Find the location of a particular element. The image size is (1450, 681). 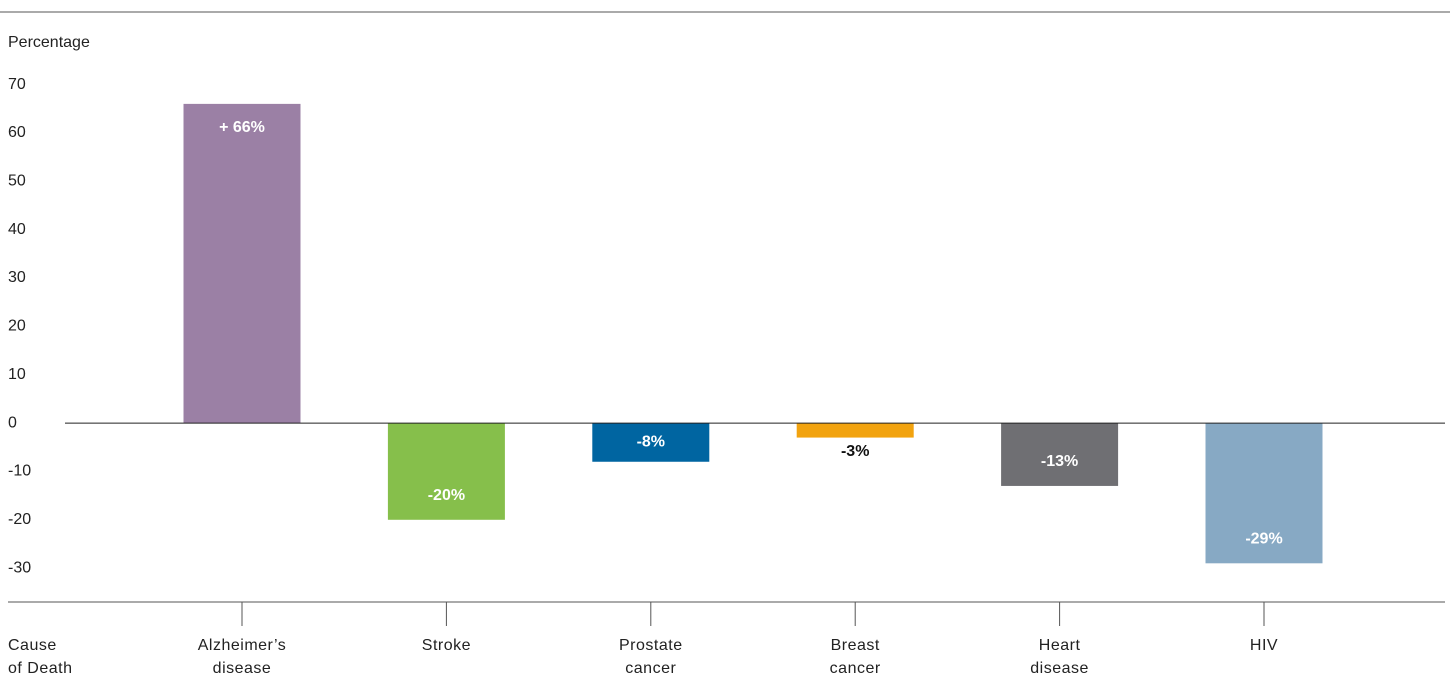

y-tick-label: 40 is located at coordinates (17, 229).